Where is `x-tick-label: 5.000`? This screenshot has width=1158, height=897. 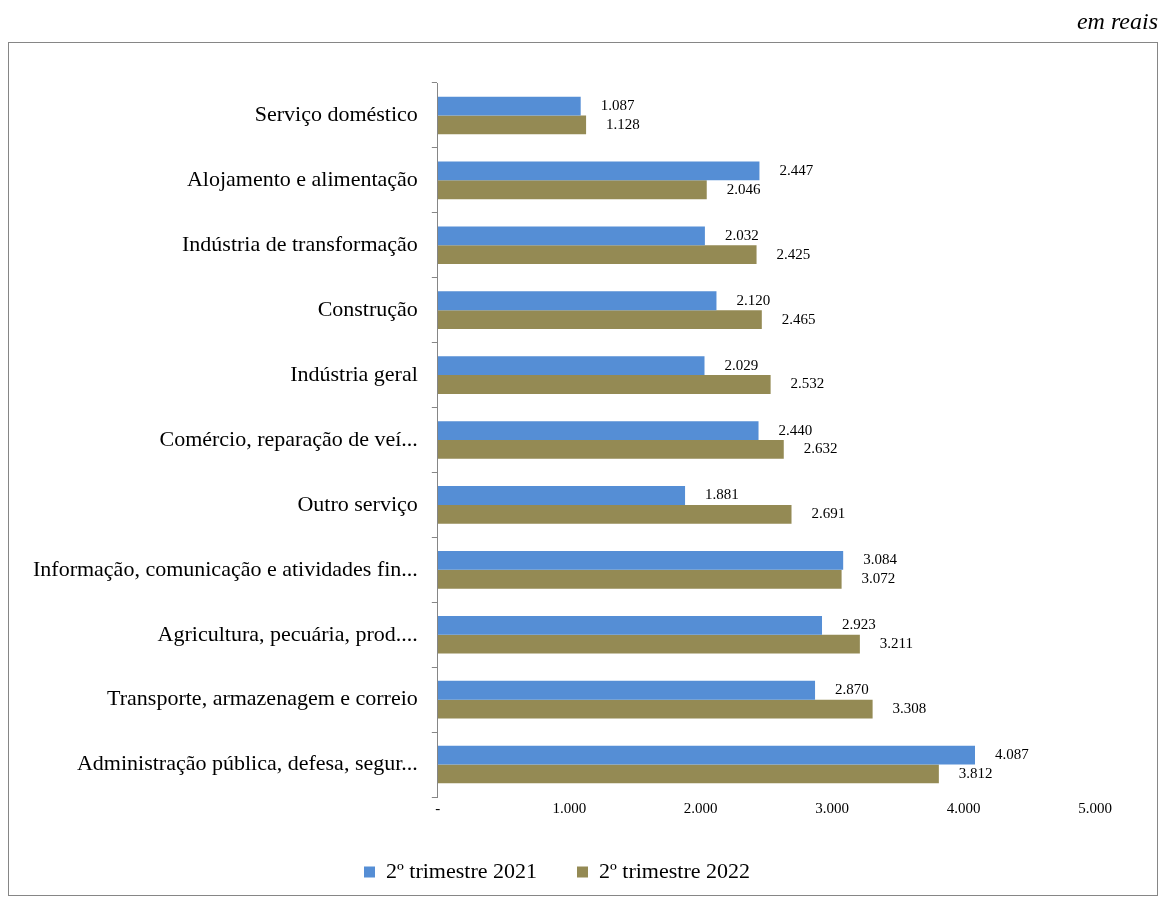 x-tick-label: 5.000 is located at coordinates (1095, 807).